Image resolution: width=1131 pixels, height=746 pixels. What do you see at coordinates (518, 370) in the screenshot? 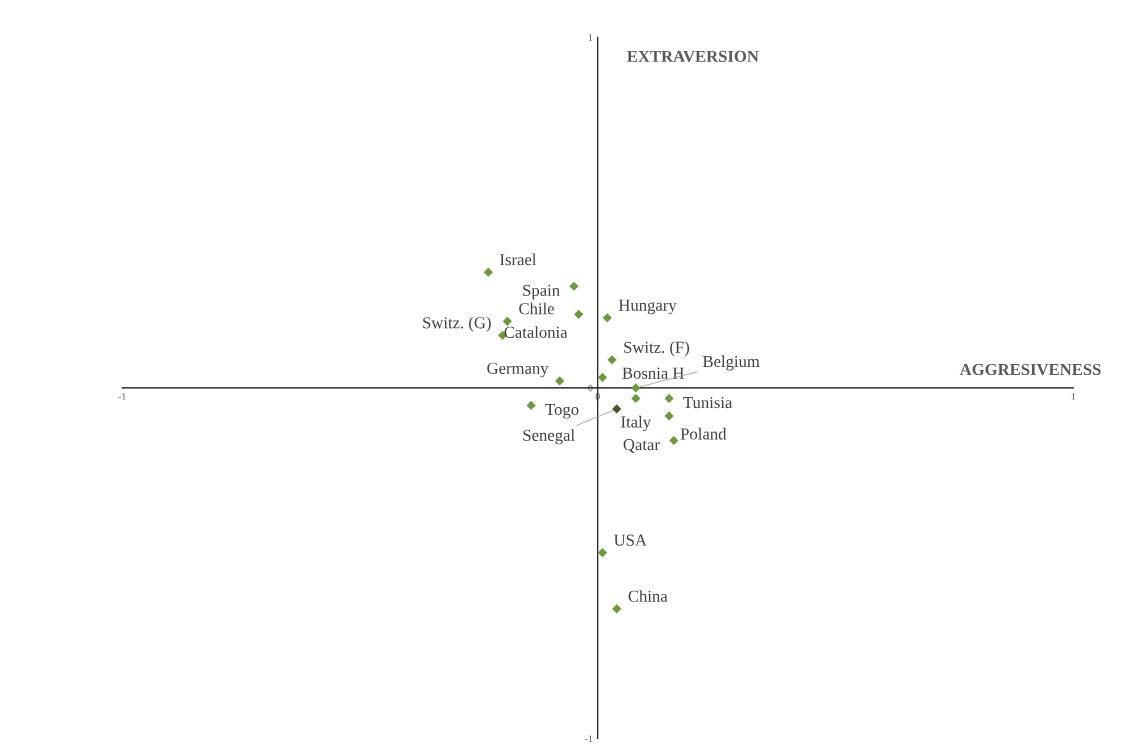
I see `annotation: Germany` at bounding box center [518, 370].